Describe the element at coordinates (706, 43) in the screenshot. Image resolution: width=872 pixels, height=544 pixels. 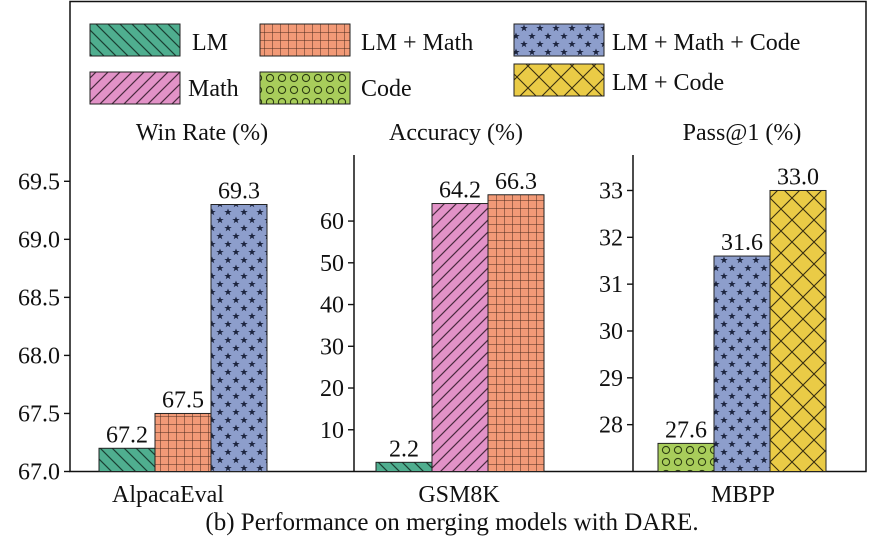
I see `legend-label-lm-math-code: LM + Math + Code` at that location.